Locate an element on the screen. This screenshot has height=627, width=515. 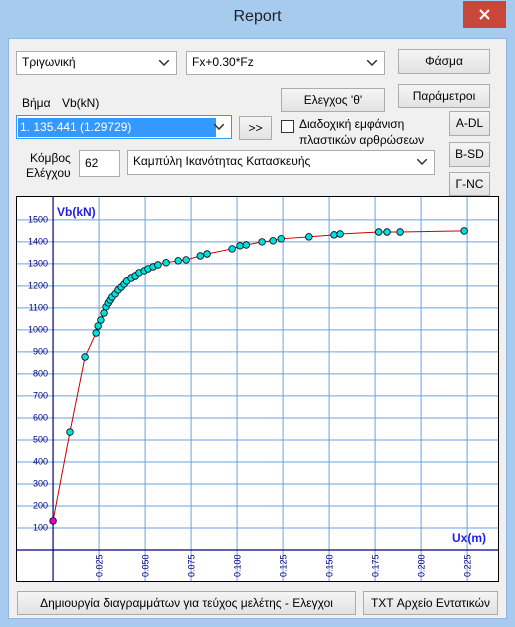
combo-text: 1. 135.441 (1.29729) is located at coordinates (117, 127).